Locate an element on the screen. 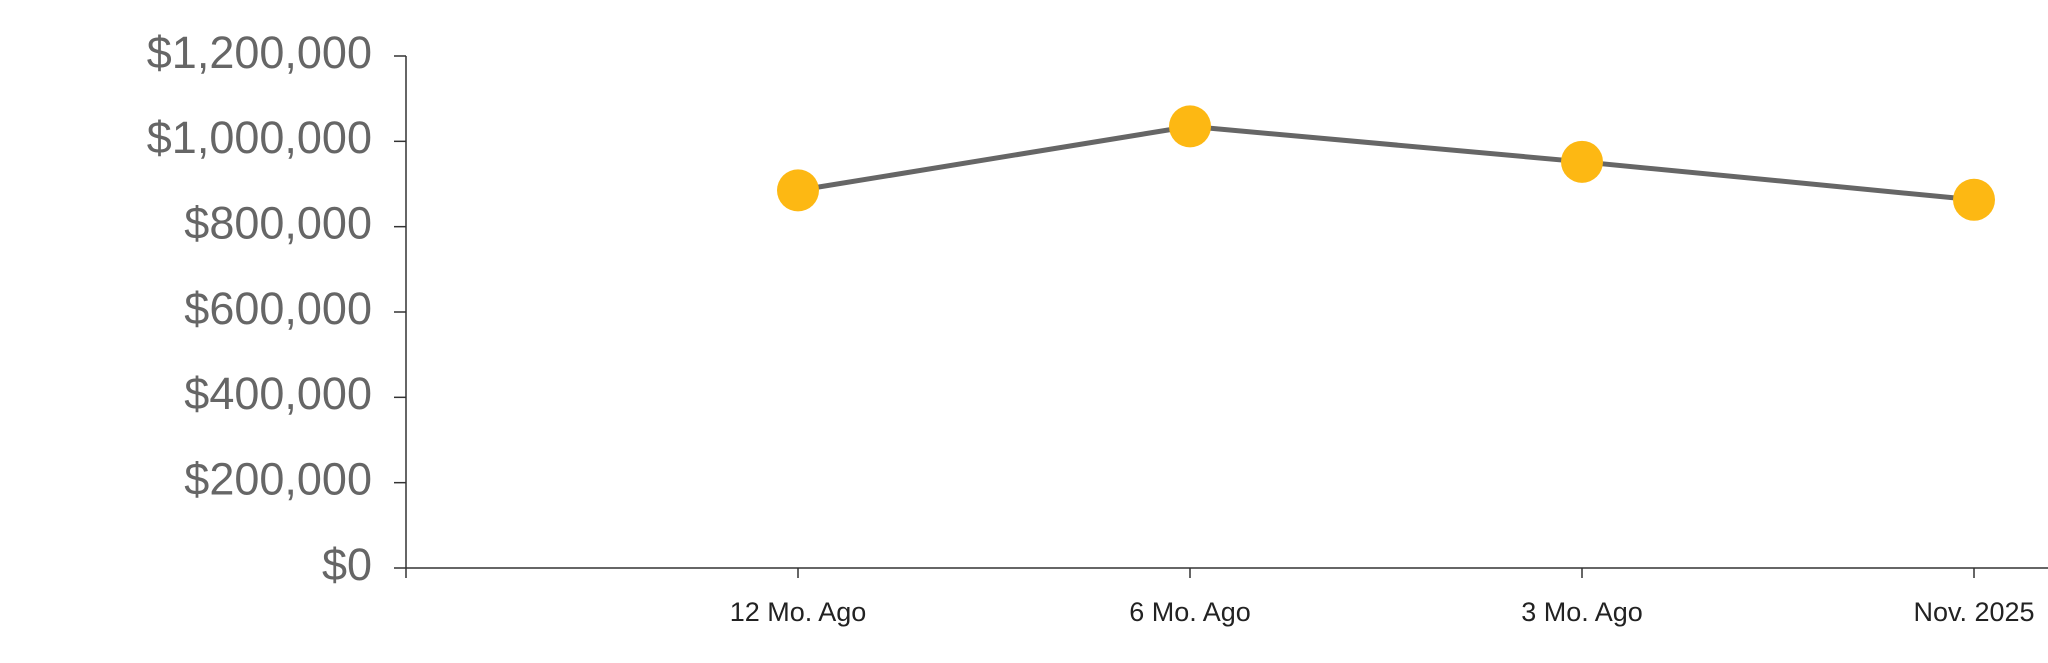 This screenshot has height=663, width=2048. line is located at coordinates (1386, 163).